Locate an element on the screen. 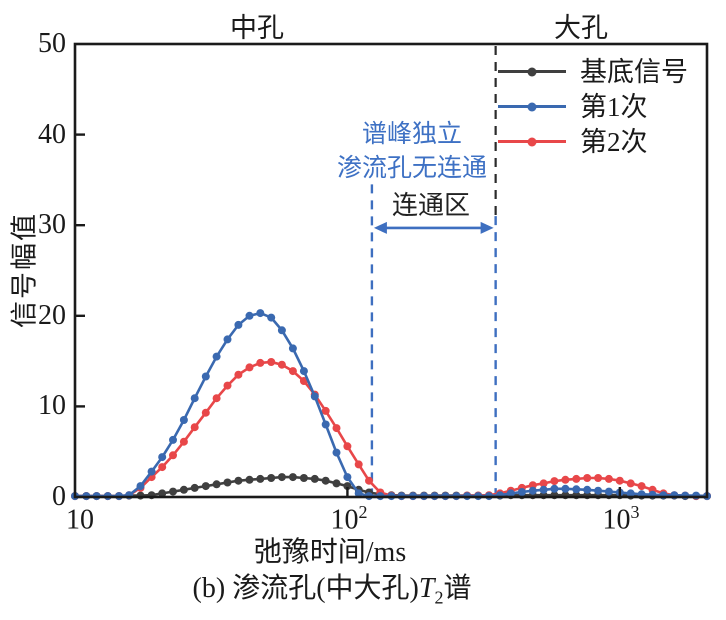 This screenshot has width=726, height=620. y-tick-label-10: 10 is located at coordinates (52, 405).